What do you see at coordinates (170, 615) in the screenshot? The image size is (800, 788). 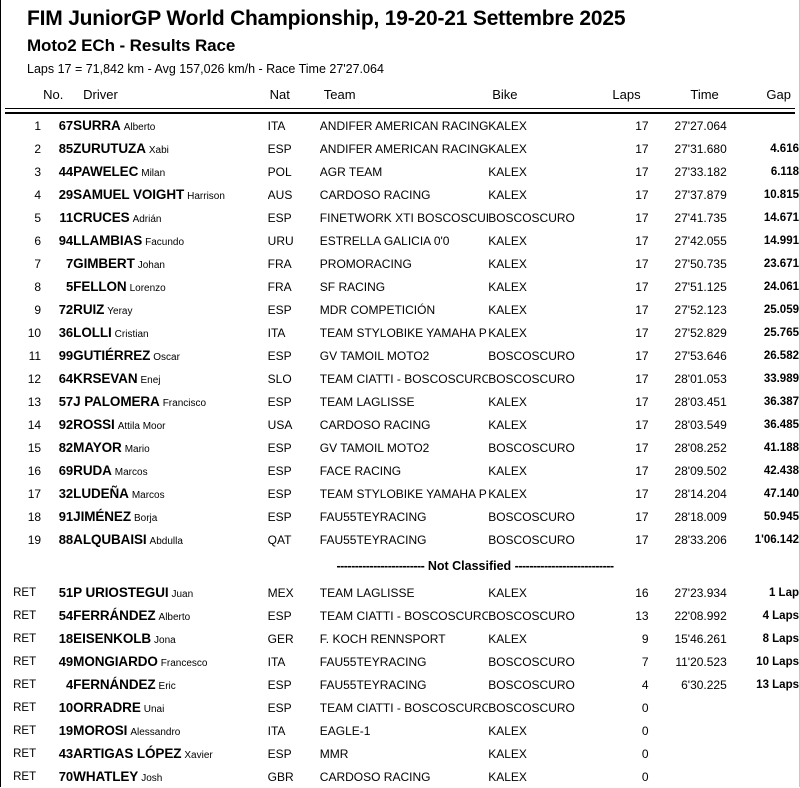 I see `cell-driver: FERRÁNDEZ Alberto` at bounding box center [170, 615].